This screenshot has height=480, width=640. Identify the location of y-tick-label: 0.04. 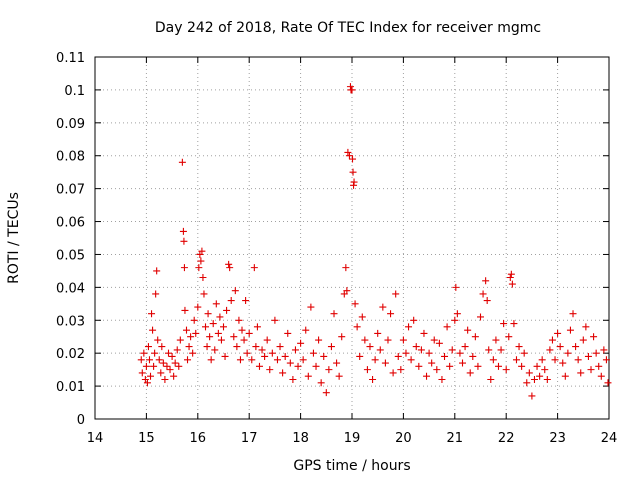
(70, 288).